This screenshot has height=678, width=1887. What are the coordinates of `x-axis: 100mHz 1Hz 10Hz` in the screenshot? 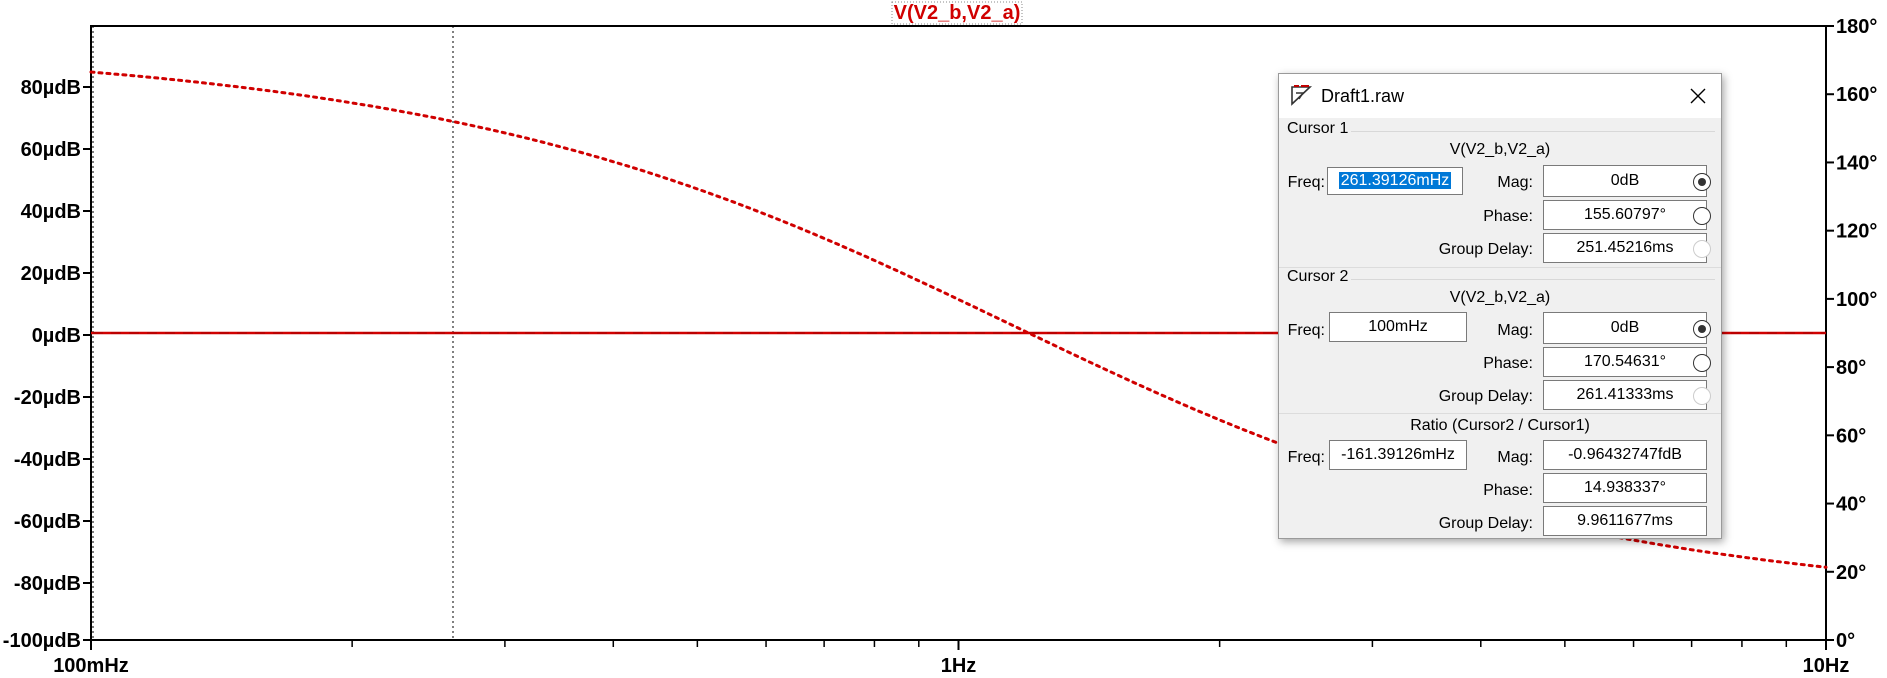 It's located at (951, 658).